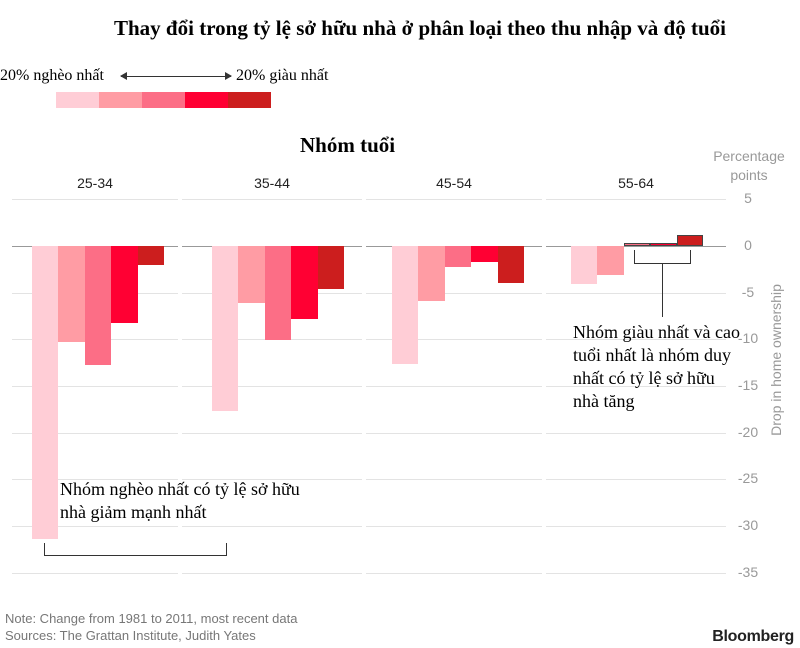 Image resolution: width=800 pixels, height=648 pixels. What do you see at coordinates (748, 525) in the screenshot?
I see `y-tick-label: -30` at bounding box center [748, 525].